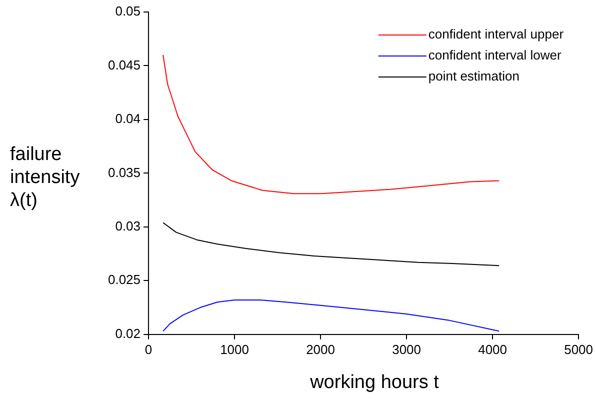  What do you see at coordinates (495, 55) in the screenshot?
I see `legend-label: confident interval lower` at bounding box center [495, 55].